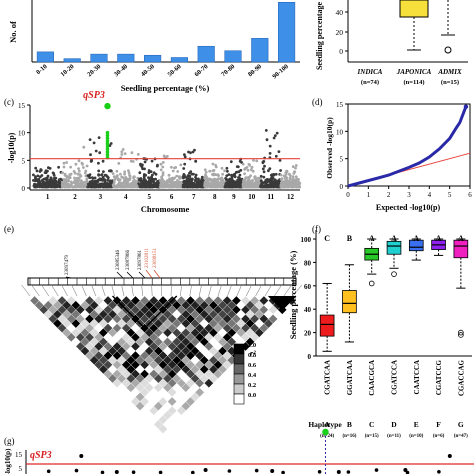 The image size is (474, 474). What do you see at coordinates (461, 377) in the screenshot?
I see `panel-f-sequence-G: CGACCAG` at bounding box center [461, 377].